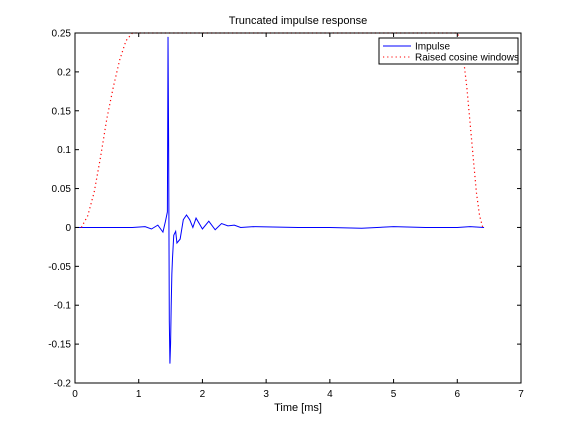 This screenshot has height=437, width=576. Describe the element at coordinates (68, 228) in the screenshot. I see `y-tick-label: 0` at that location.